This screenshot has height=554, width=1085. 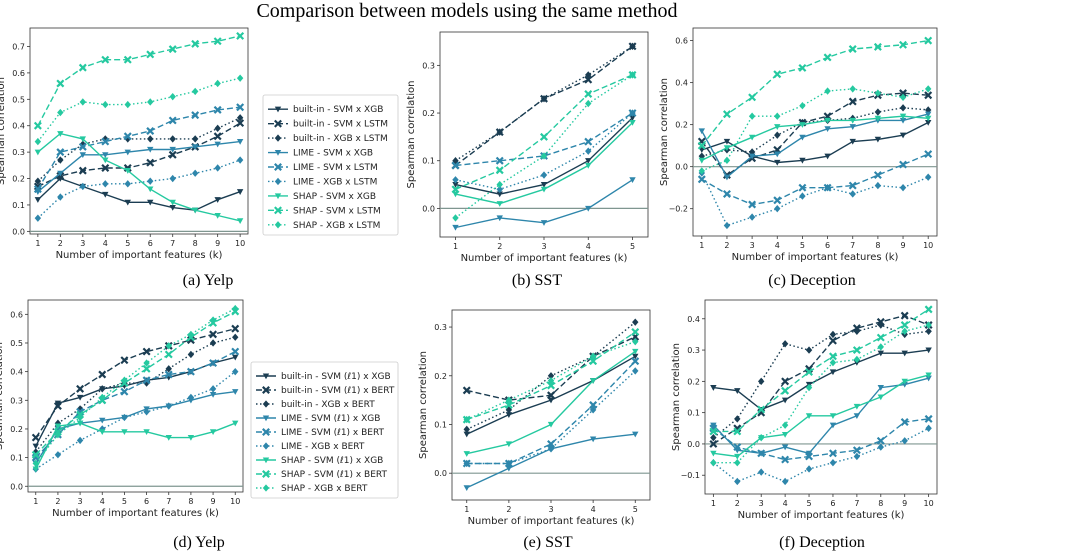 I want to click on legend-label: LIME - XGB x BERT, so click(x=323, y=447).